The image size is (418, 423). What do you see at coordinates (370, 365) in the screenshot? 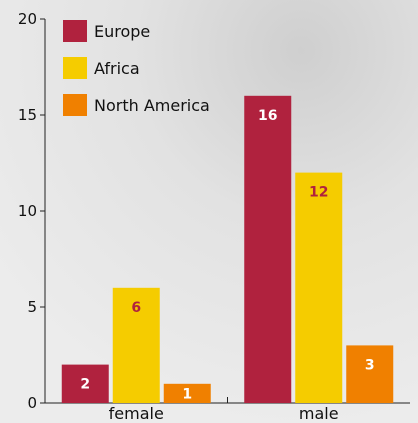
I see `data-label: 3` at bounding box center [370, 365].